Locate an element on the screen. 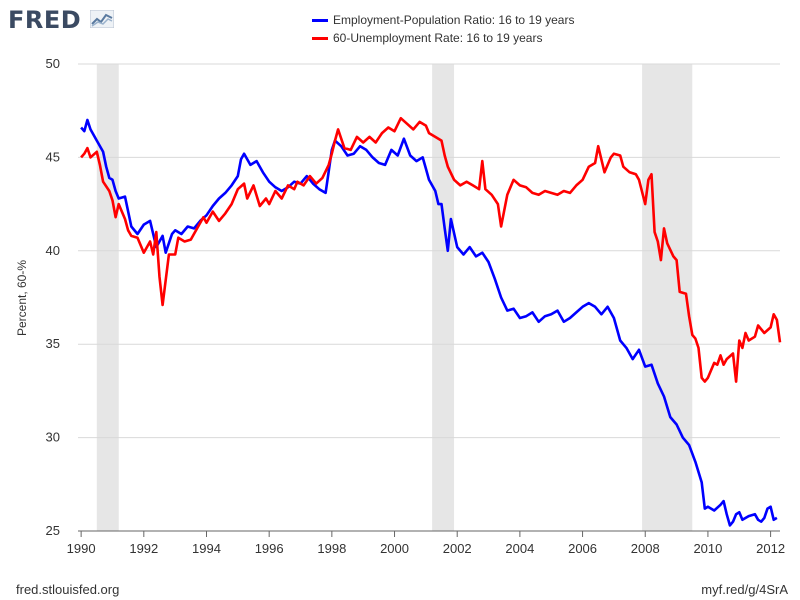 The width and height of the screenshot is (800, 600). short-link: myf.red/g/4SrA is located at coordinates (744, 589).